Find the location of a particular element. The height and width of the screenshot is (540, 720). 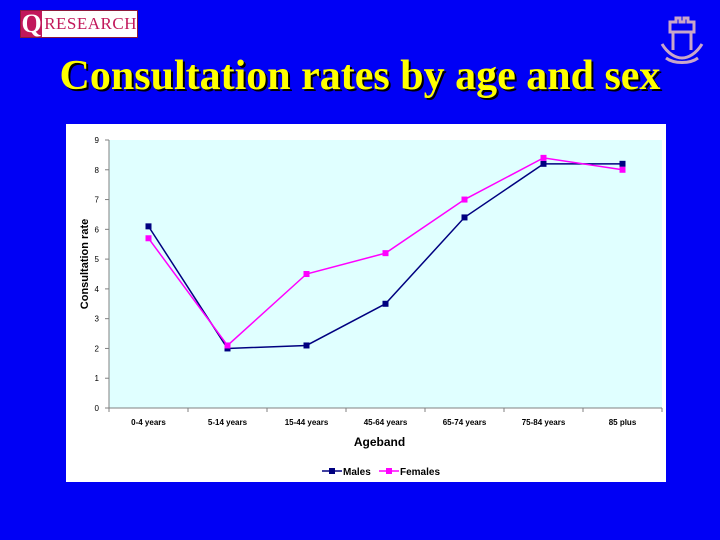

legend-label-males: Males is located at coordinates (357, 472).